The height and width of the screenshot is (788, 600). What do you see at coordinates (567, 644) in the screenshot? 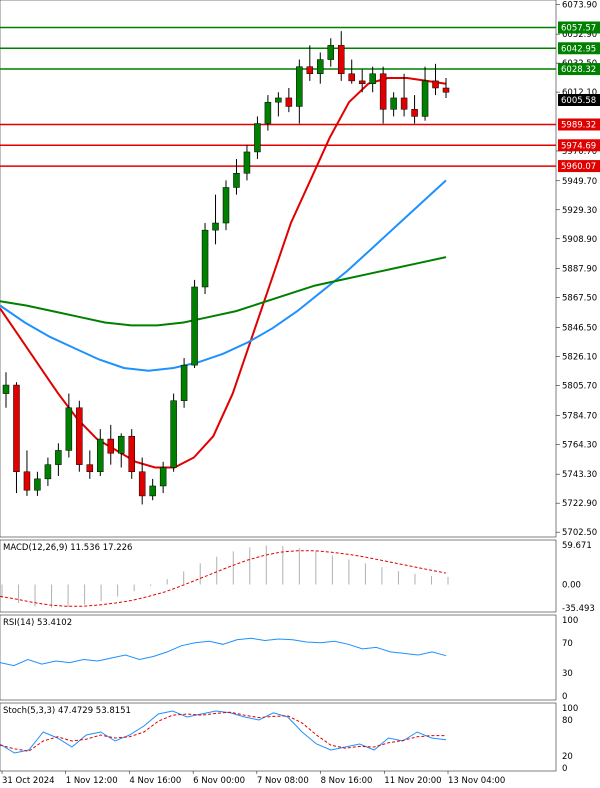
I see `rsi-tick-label: 70` at bounding box center [567, 644].